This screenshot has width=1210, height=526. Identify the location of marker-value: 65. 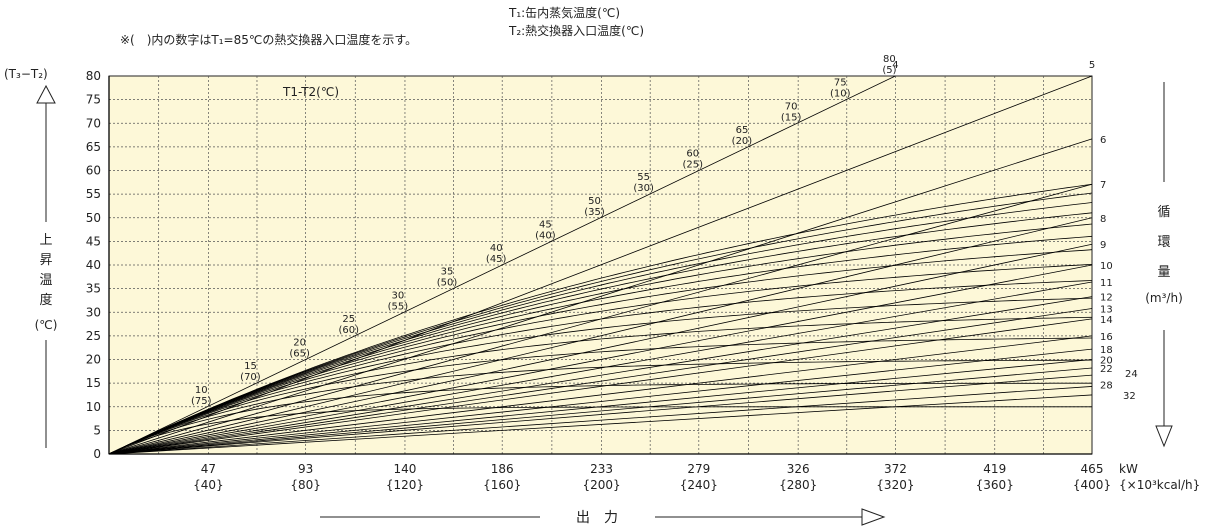
(742, 130).